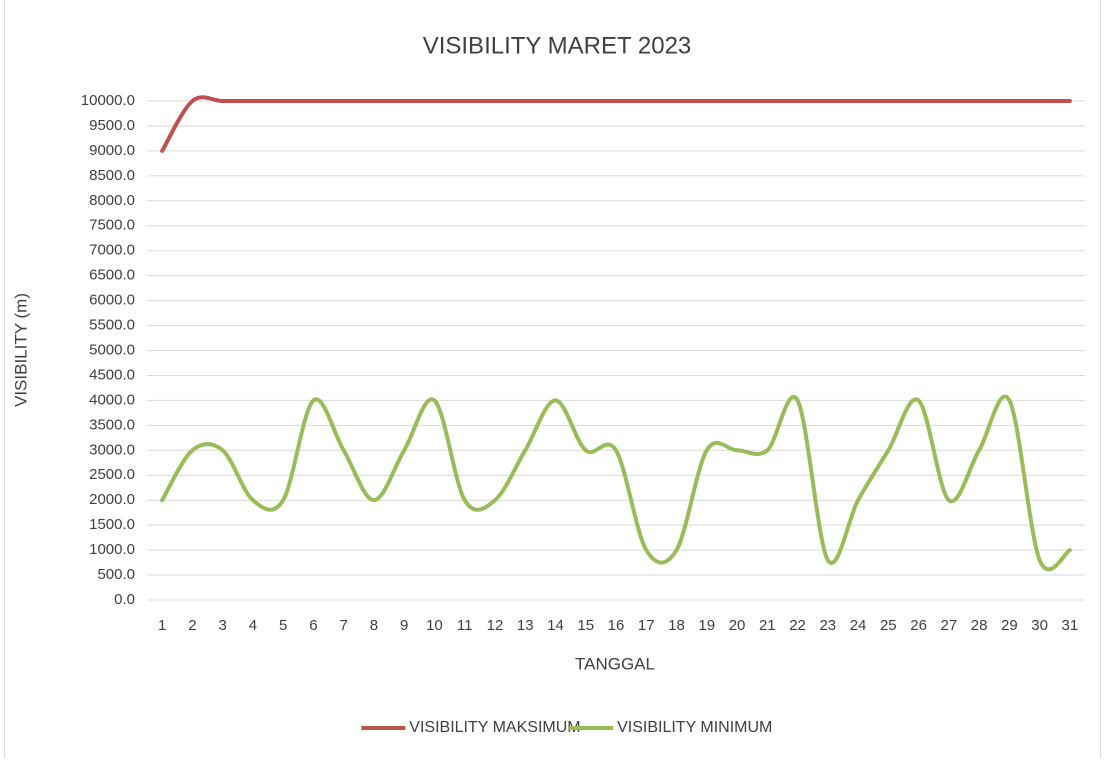 This screenshot has width=1107, height=763. What do you see at coordinates (253, 625) in the screenshot?
I see `x-tick-label: 4` at bounding box center [253, 625].